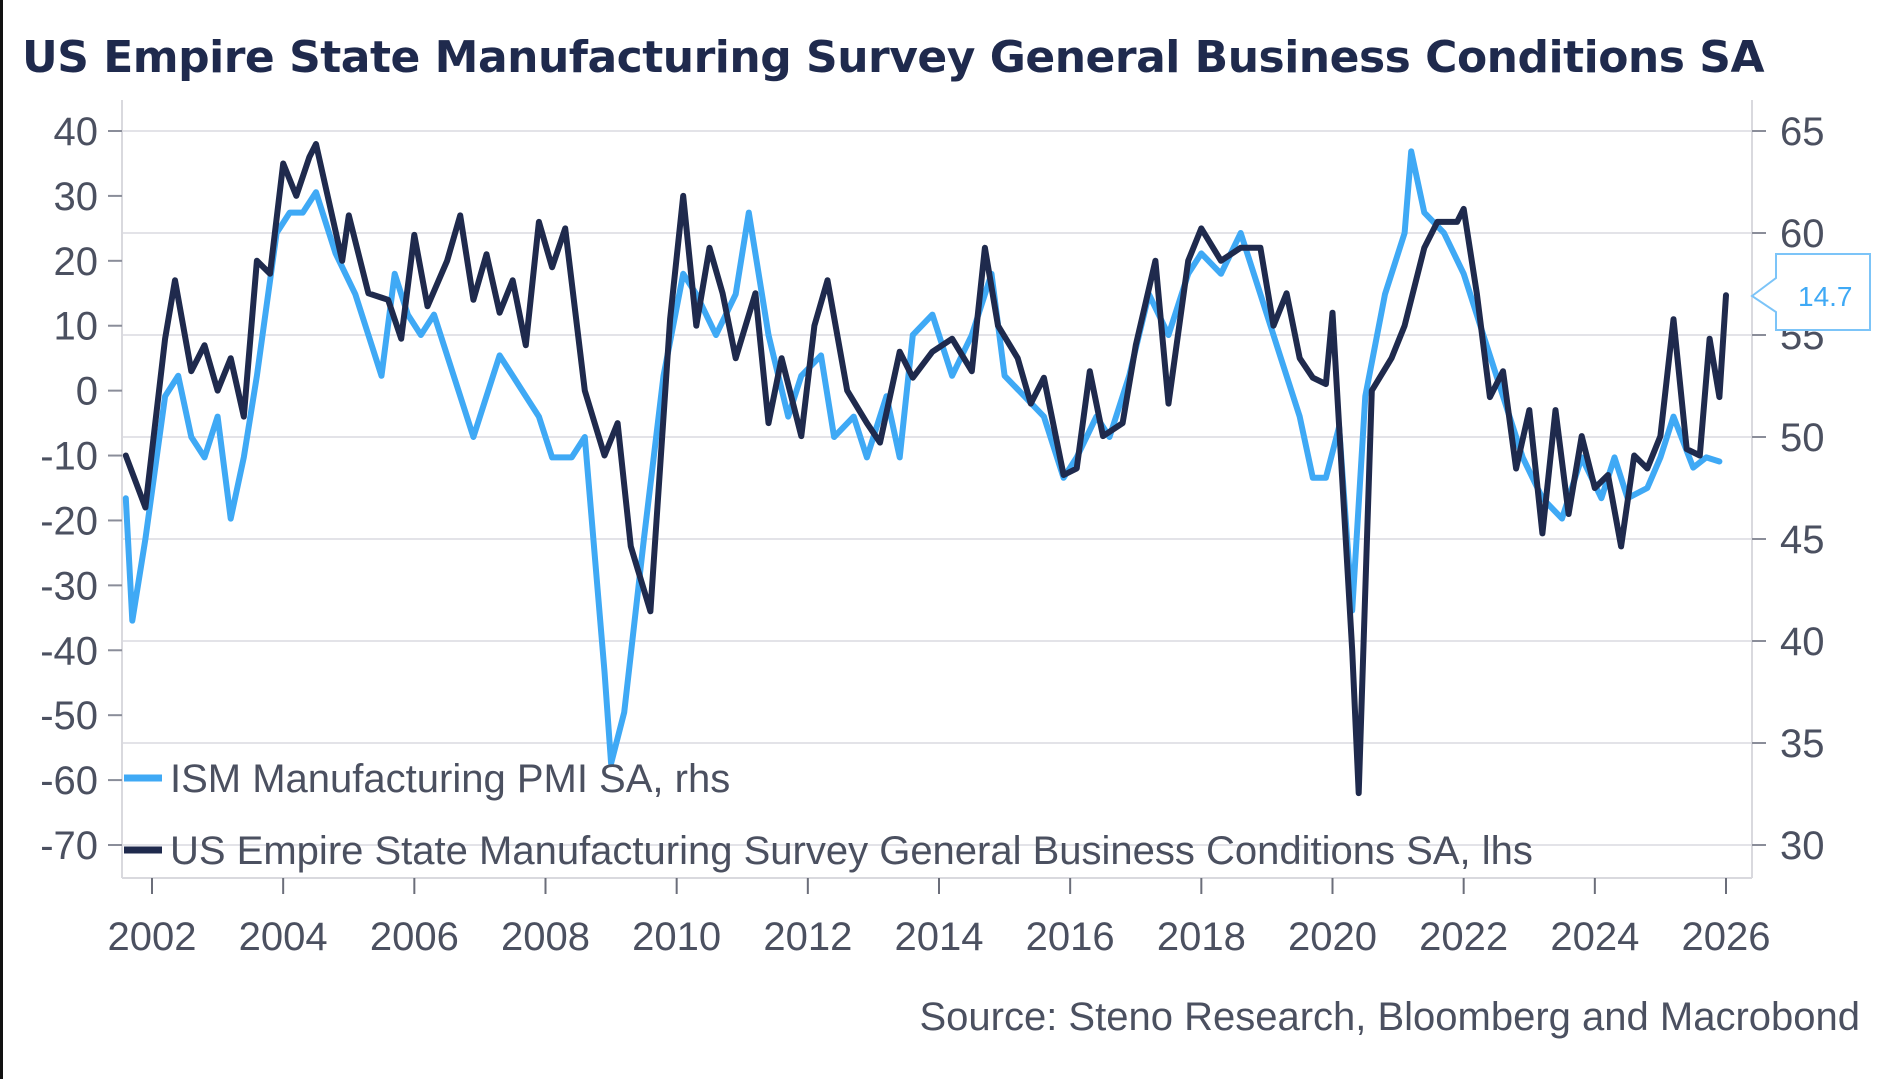  Describe the element at coordinates (1802, 540) in the screenshot. I see `right-tick-label: 45` at that location.